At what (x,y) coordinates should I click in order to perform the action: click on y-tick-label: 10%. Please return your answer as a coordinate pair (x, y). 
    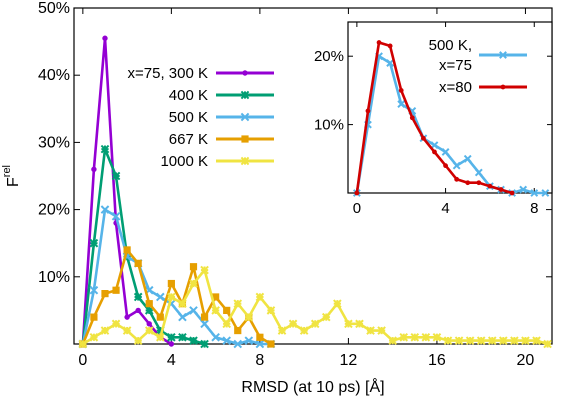
    Looking at the image, I should click on (329, 125).